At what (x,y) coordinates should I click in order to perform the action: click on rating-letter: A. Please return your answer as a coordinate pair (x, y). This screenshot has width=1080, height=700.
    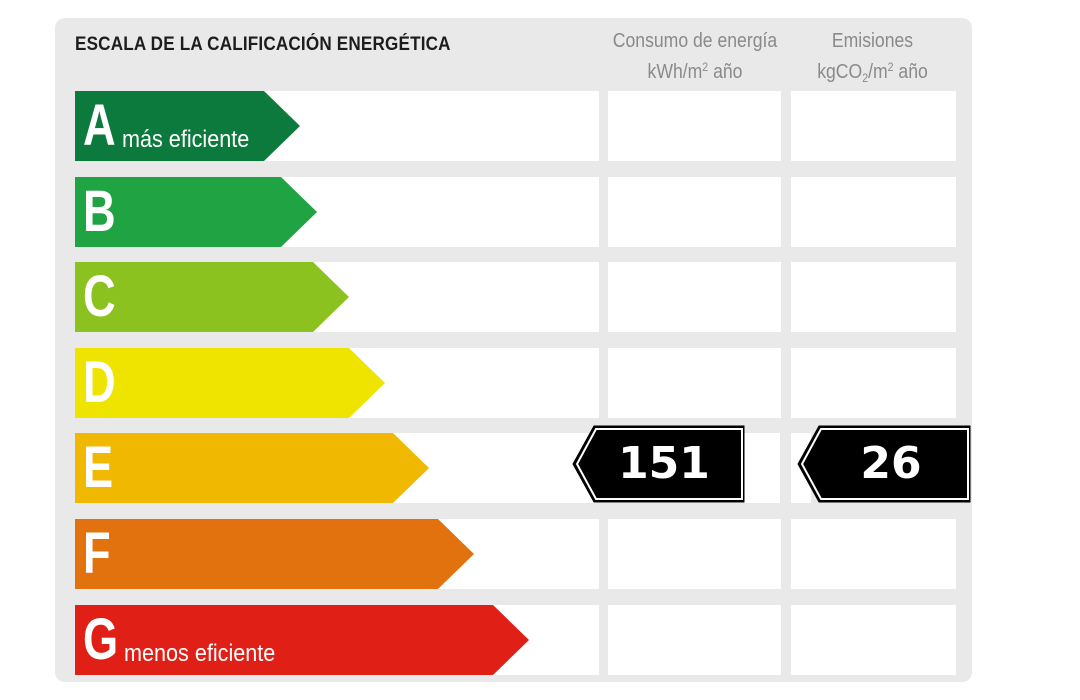
    Looking at the image, I should click on (99, 125).